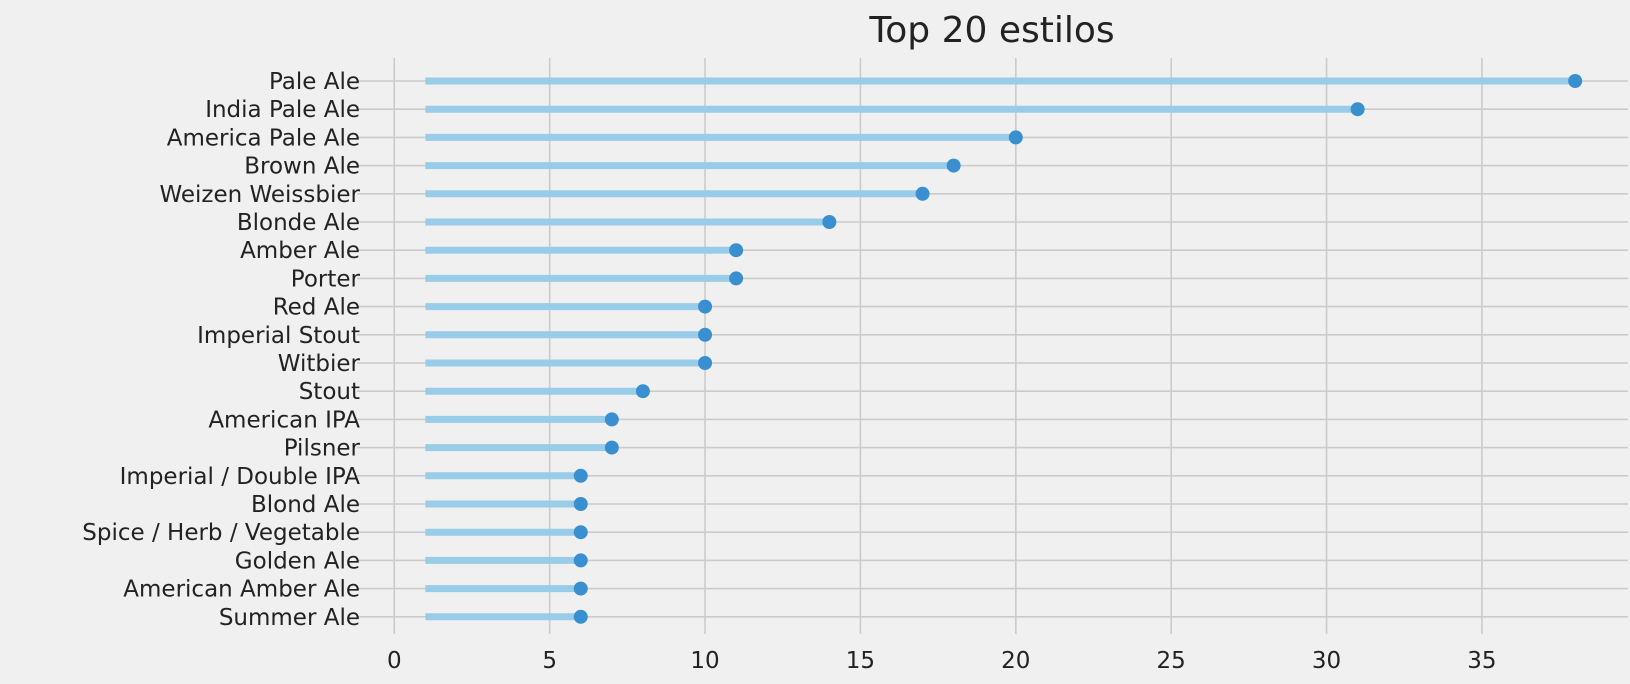 The width and height of the screenshot is (1630, 684). What do you see at coordinates (278, 336) in the screenshot?
I see `category-label-9: Imperial Stout` at bounding box center [278, 336].